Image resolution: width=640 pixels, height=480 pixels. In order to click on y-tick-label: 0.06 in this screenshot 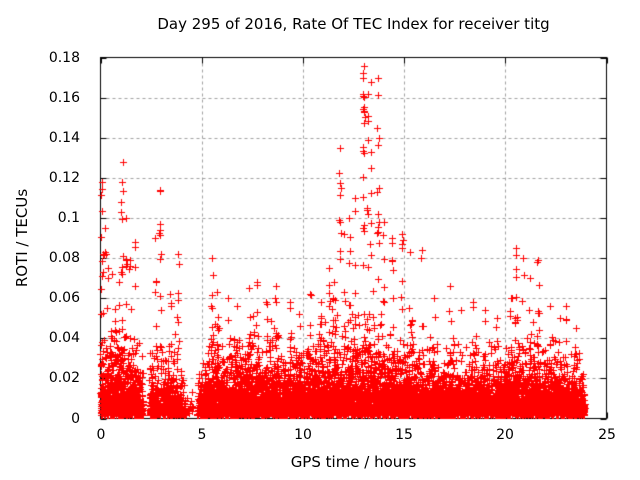, I will do `click(64, 298)`.